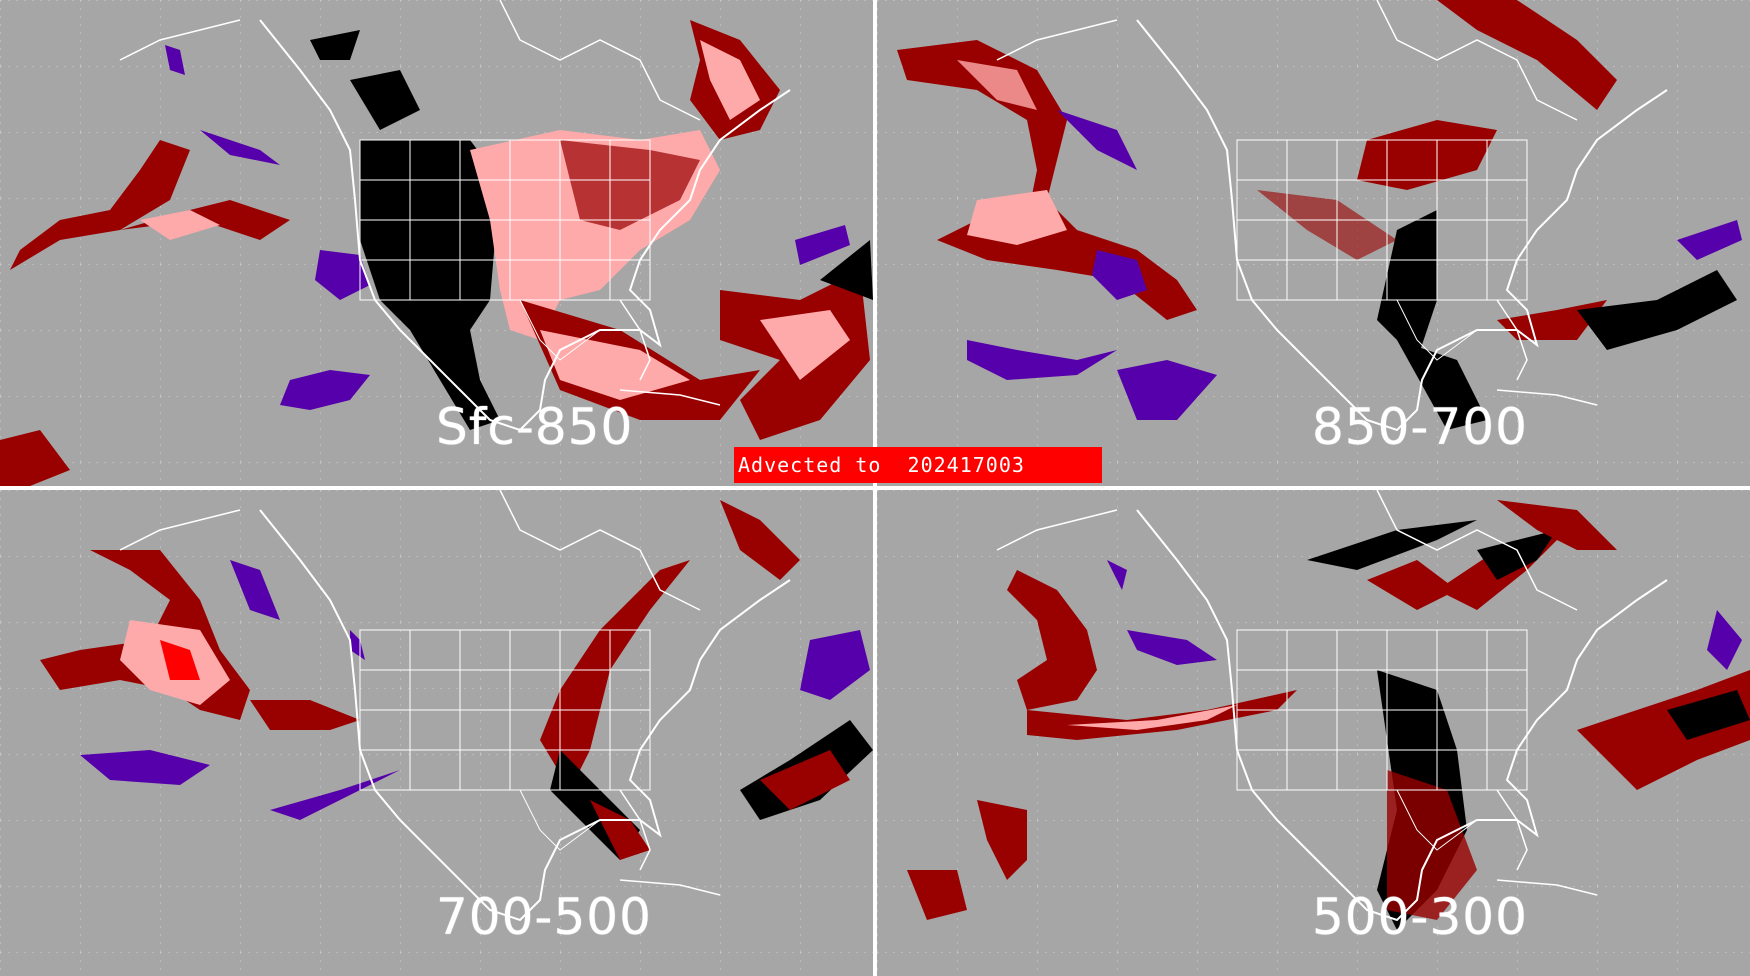 The image size is (1750, 976). What do you see at coordinates (535, 427) in the screenshot?
I see `panel-label-sfc-850: Sfc-850` at bounding box center [535, 427].